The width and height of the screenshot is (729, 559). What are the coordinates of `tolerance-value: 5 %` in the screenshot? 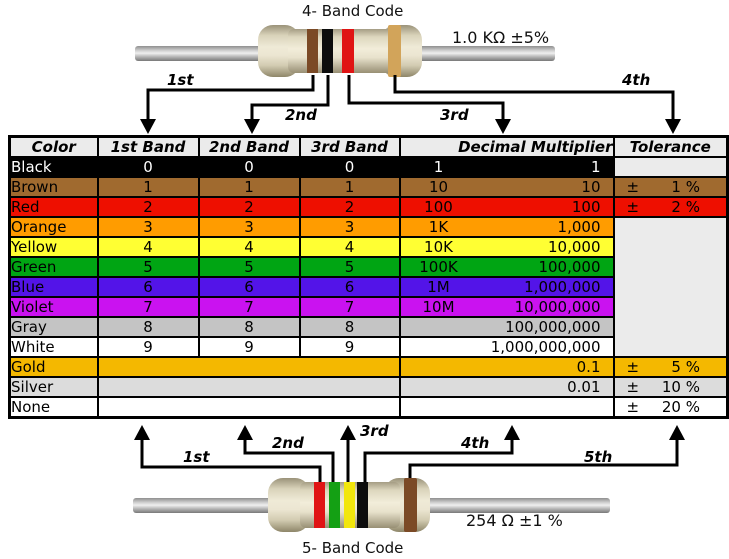 It's located at (685, 367).